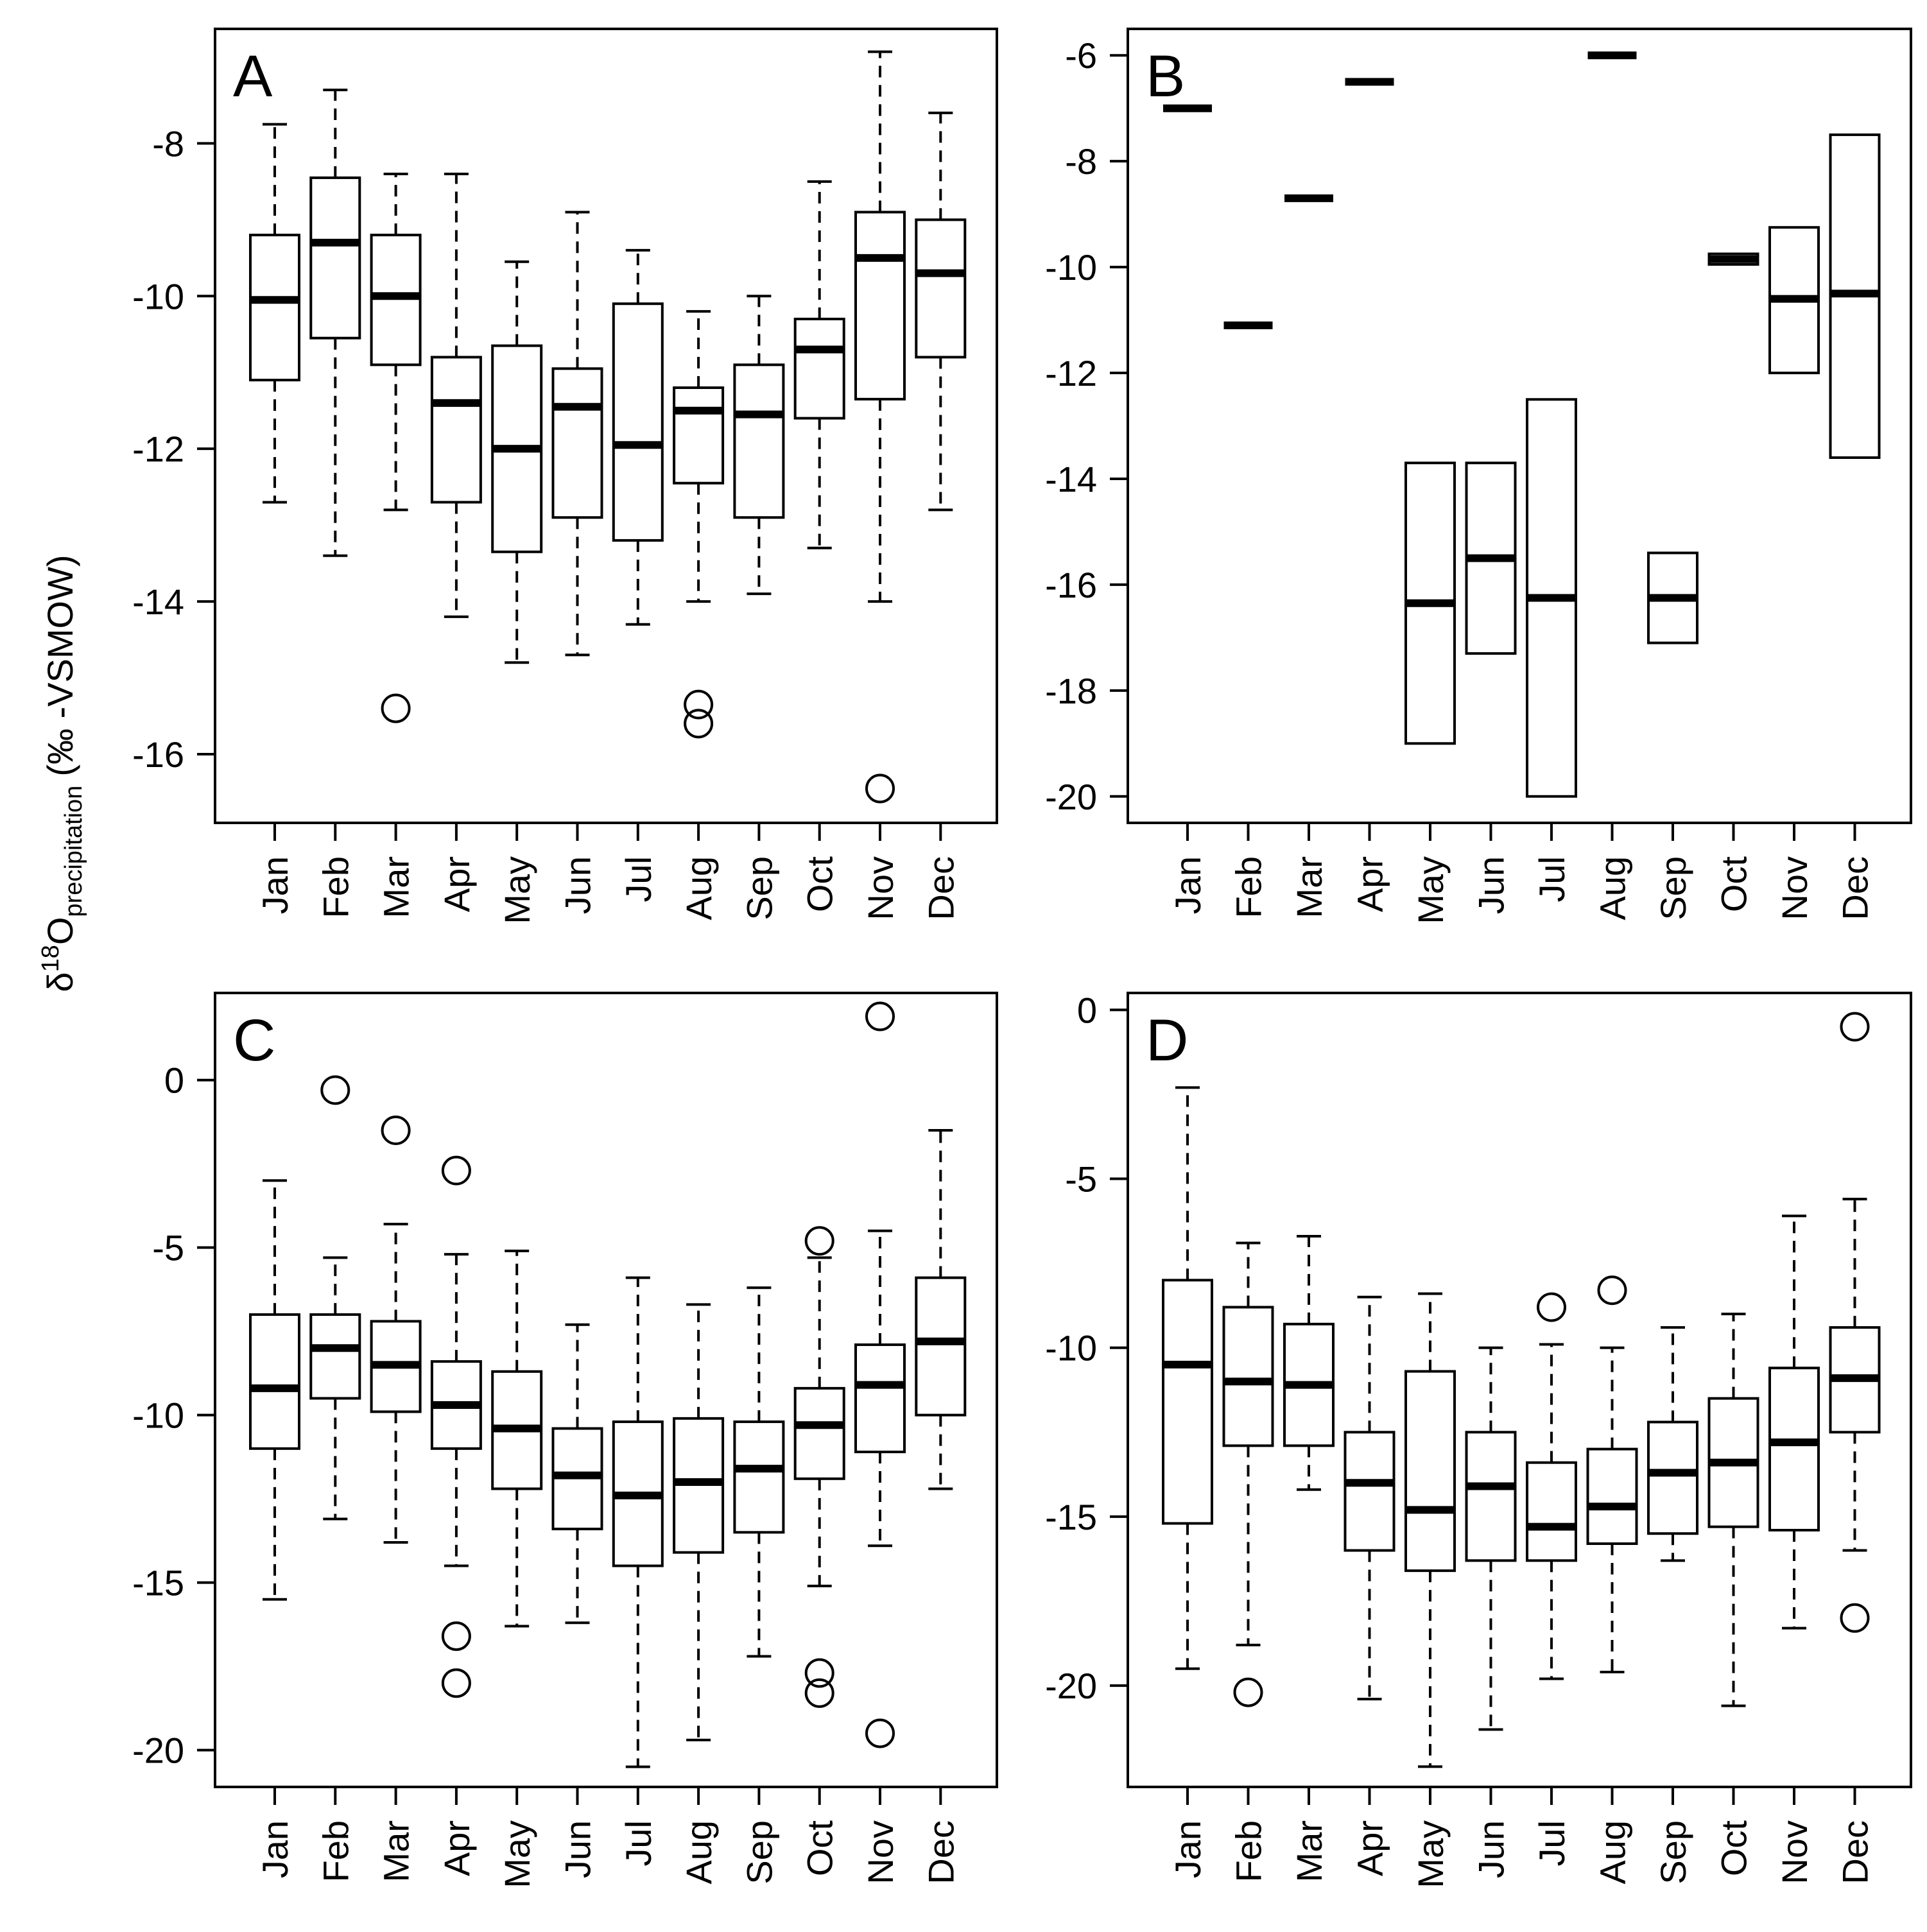 The image size is (1927, 1932). Describe the element at coordinates (517, 462) in the screenshot. I see `panel-a-box-may` at that location.